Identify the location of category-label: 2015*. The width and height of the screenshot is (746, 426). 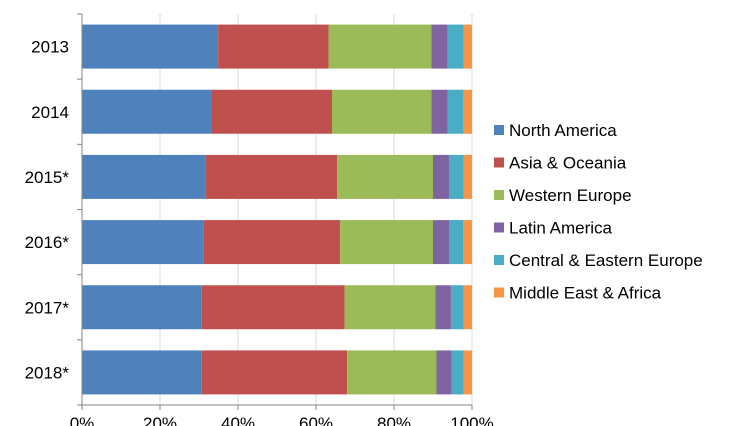
(47, 177).